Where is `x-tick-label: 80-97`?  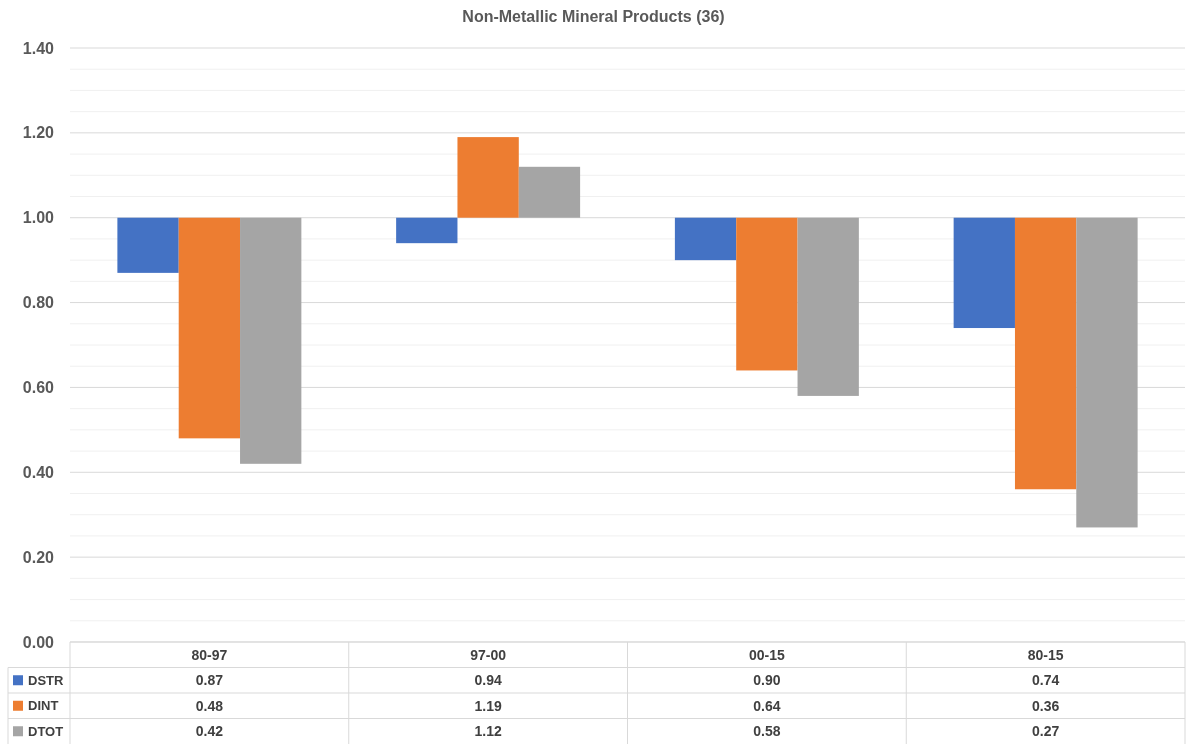 x-tick-label: 80-97 is located at coordinates (209, 654).